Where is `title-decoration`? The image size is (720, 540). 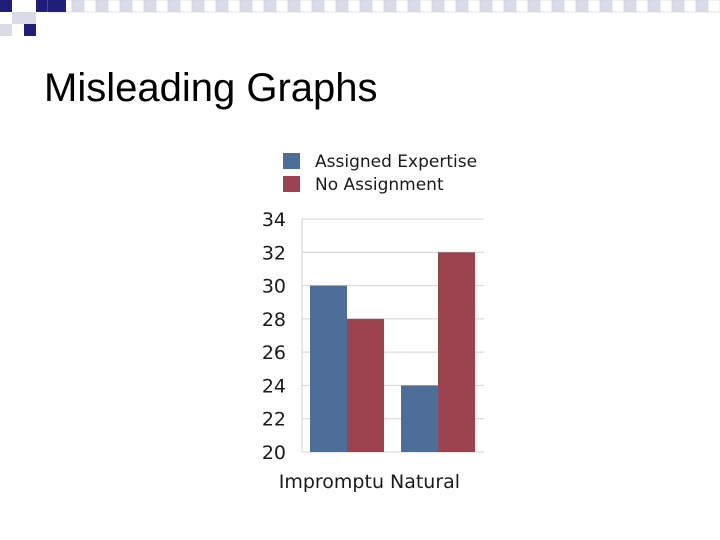
title-decoration is located at coordinates (360, 18).